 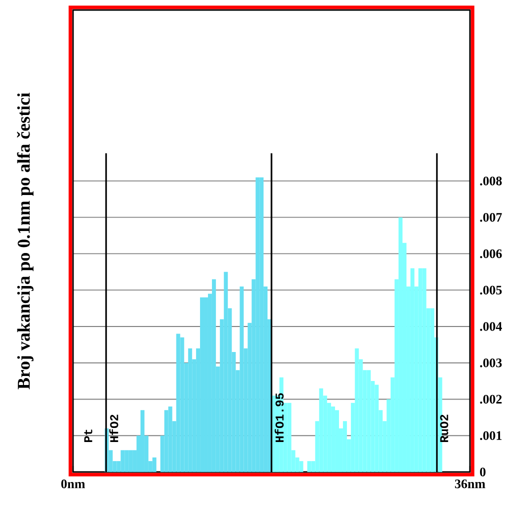 I want to click on y-tick-label: .008, so click(x=491, y=181).